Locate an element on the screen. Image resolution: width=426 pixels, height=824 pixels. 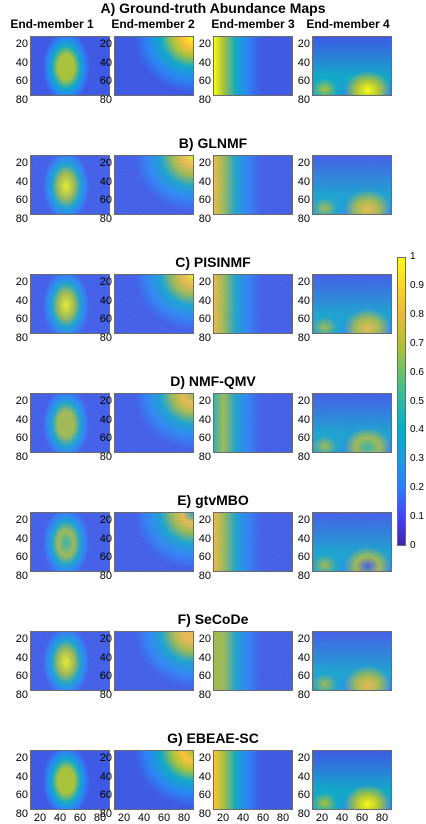
colorbar-tick-label: 0.3 is located at coordinates (417, 459).